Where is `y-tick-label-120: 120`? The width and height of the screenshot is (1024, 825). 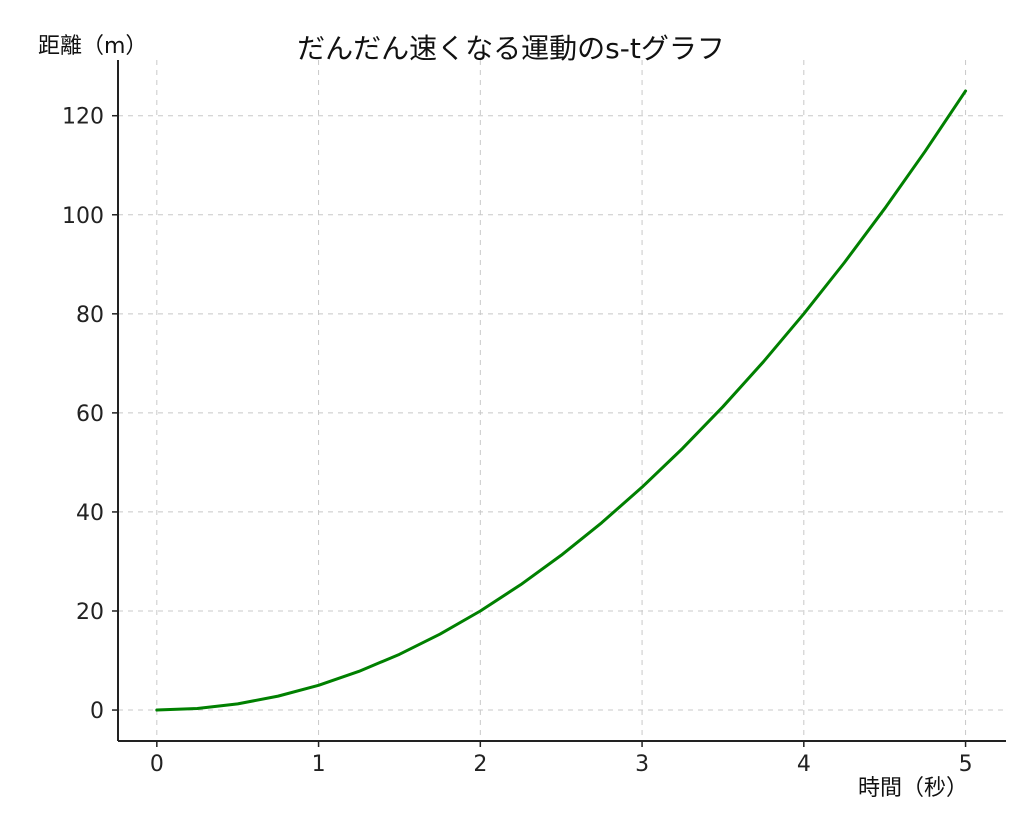 y-tick-label-120: 120 is located at coordinates (83, 117).